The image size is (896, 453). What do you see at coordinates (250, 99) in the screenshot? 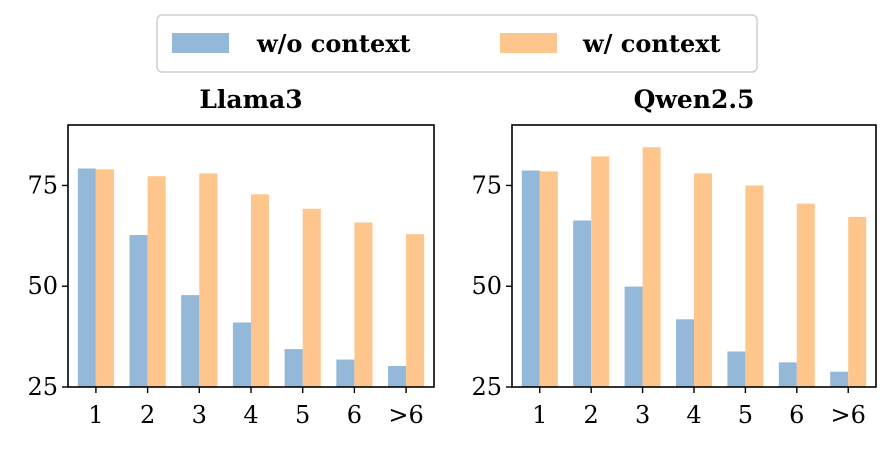
I see `chart-title-llama3: Llama3` at bounding box center [250, 99].